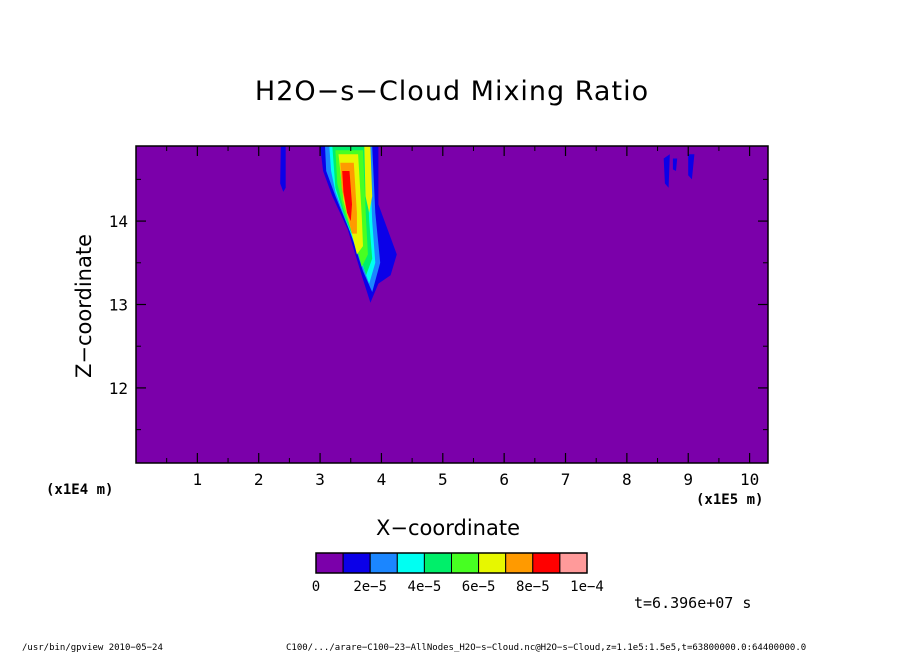 The image size is (904, 654). I want to click on x-tick-label: 9, so click(688, 479).